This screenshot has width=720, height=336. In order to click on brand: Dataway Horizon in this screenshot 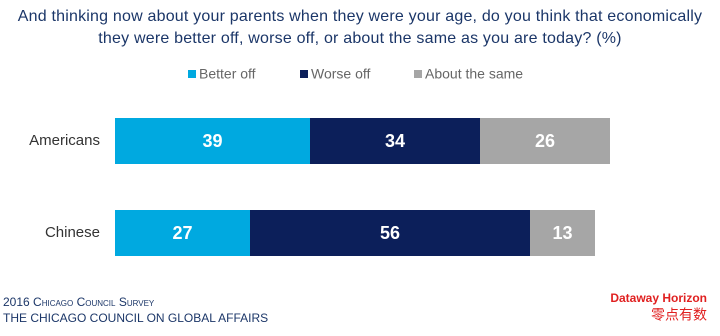, I will do `click(658, 298)`.